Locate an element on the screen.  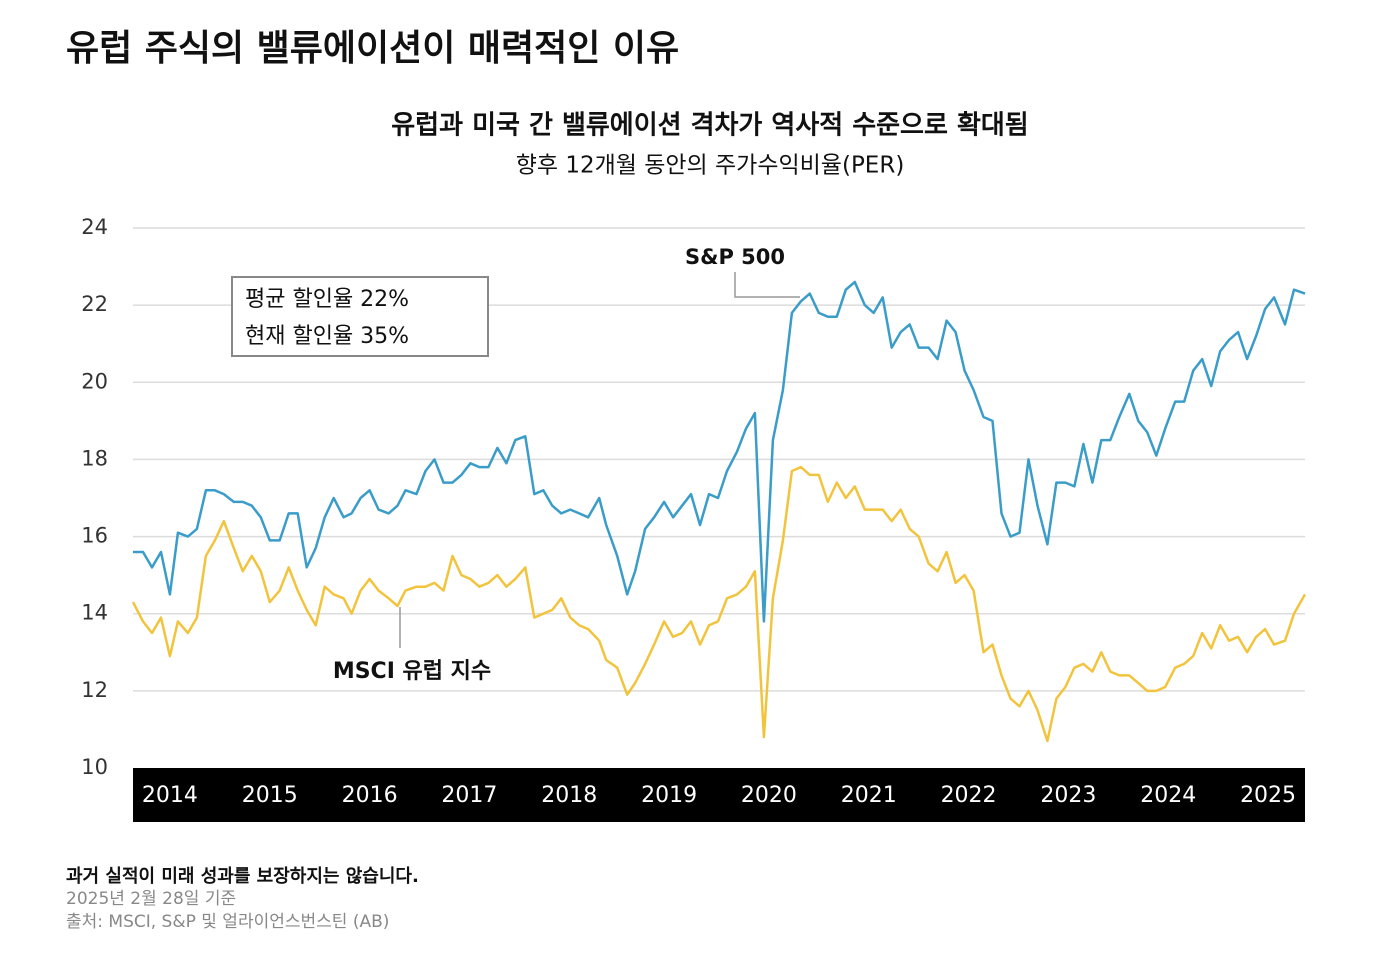
x-tick-label: 2018 is located at coordinates (569, 795).